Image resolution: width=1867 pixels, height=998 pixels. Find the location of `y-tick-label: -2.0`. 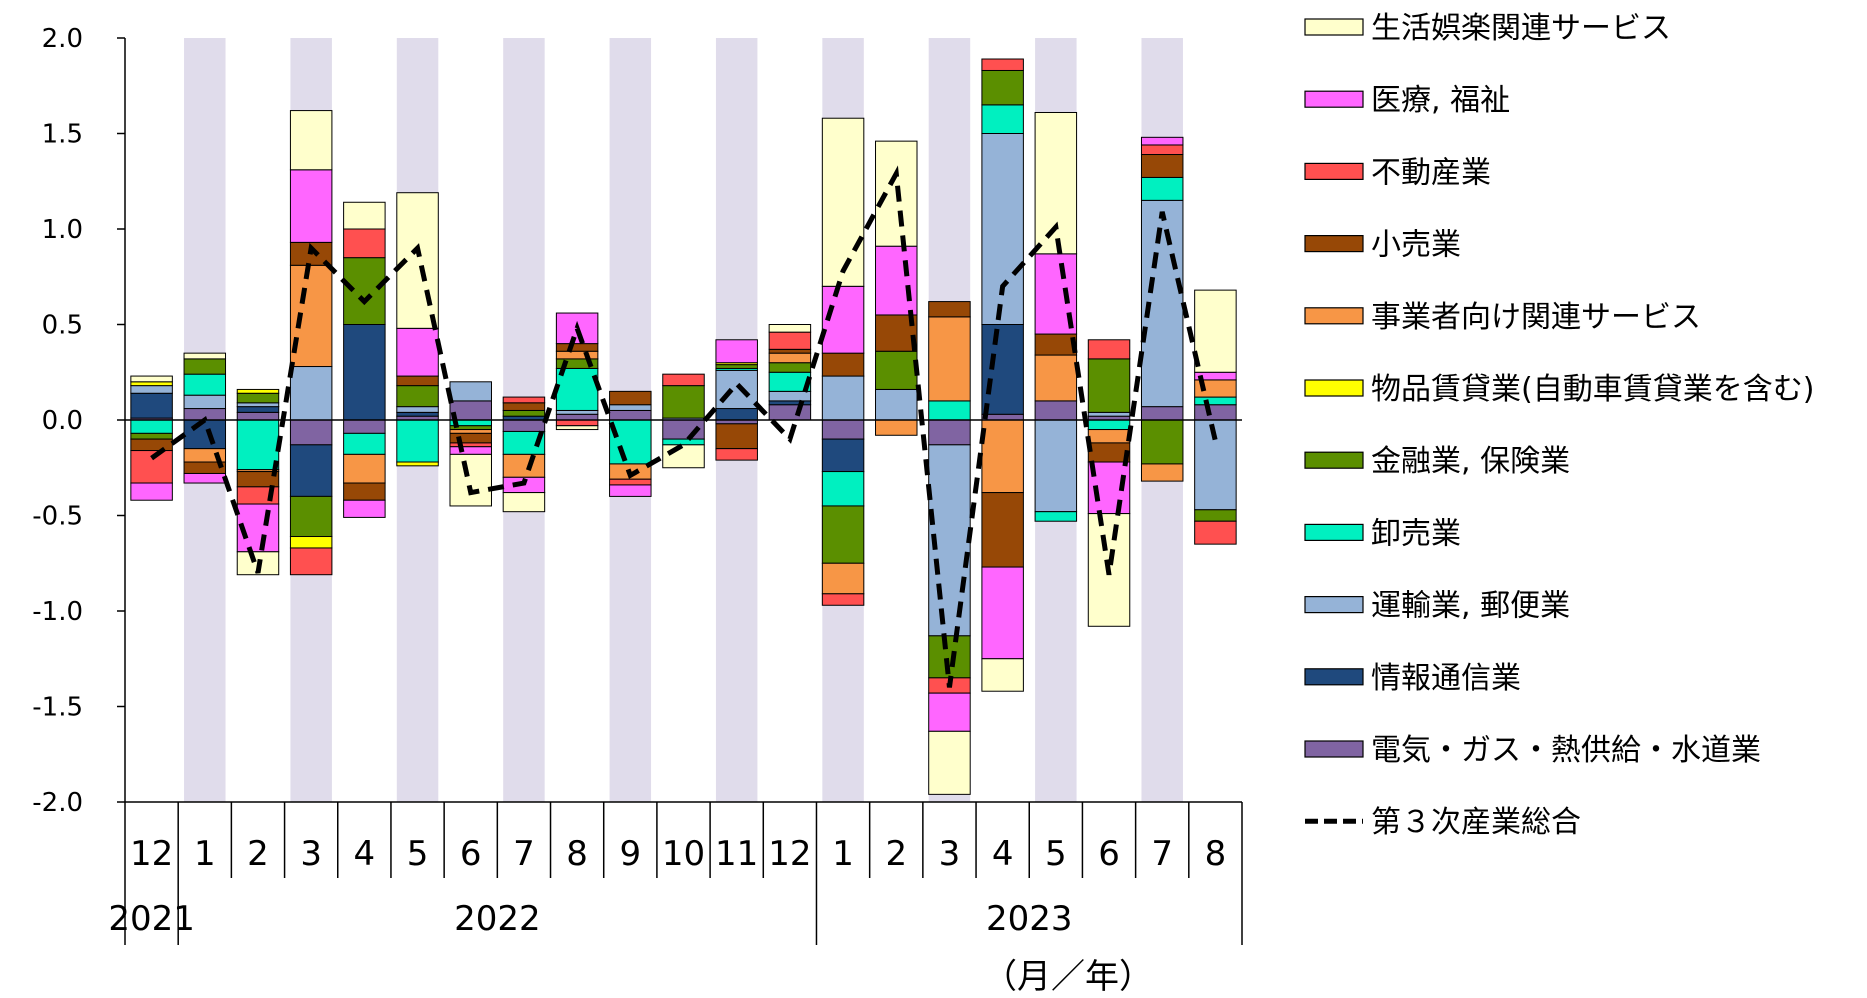

y-tick-label: -2.0 is located at coordinates (57, 803).